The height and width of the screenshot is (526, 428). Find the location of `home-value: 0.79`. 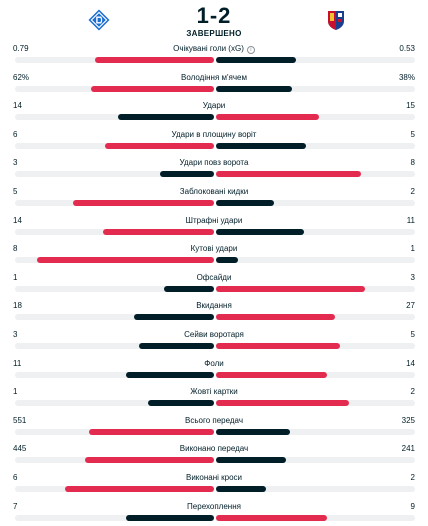

home-value: 0.79 is located at coordinates (21, 48).